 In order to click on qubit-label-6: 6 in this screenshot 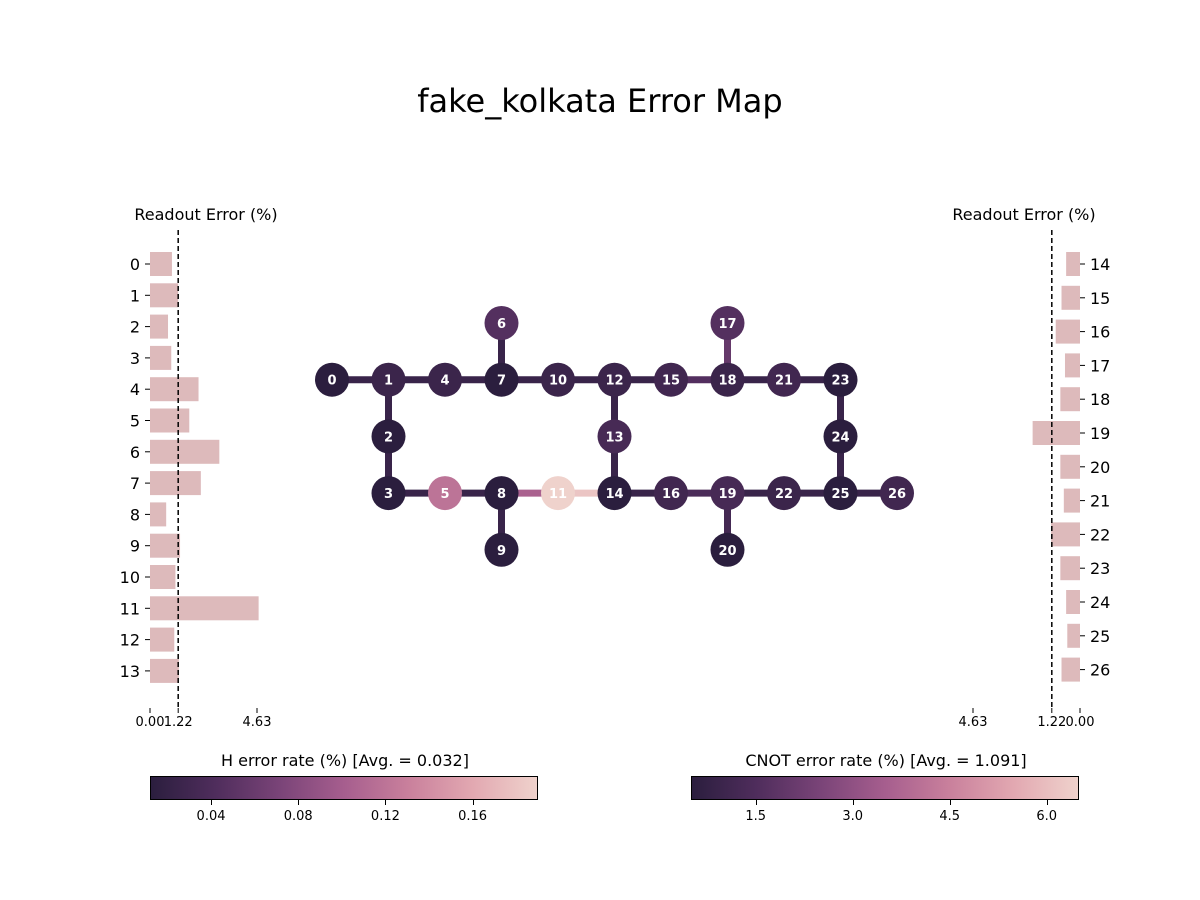, I will do `click(501, 324)`.